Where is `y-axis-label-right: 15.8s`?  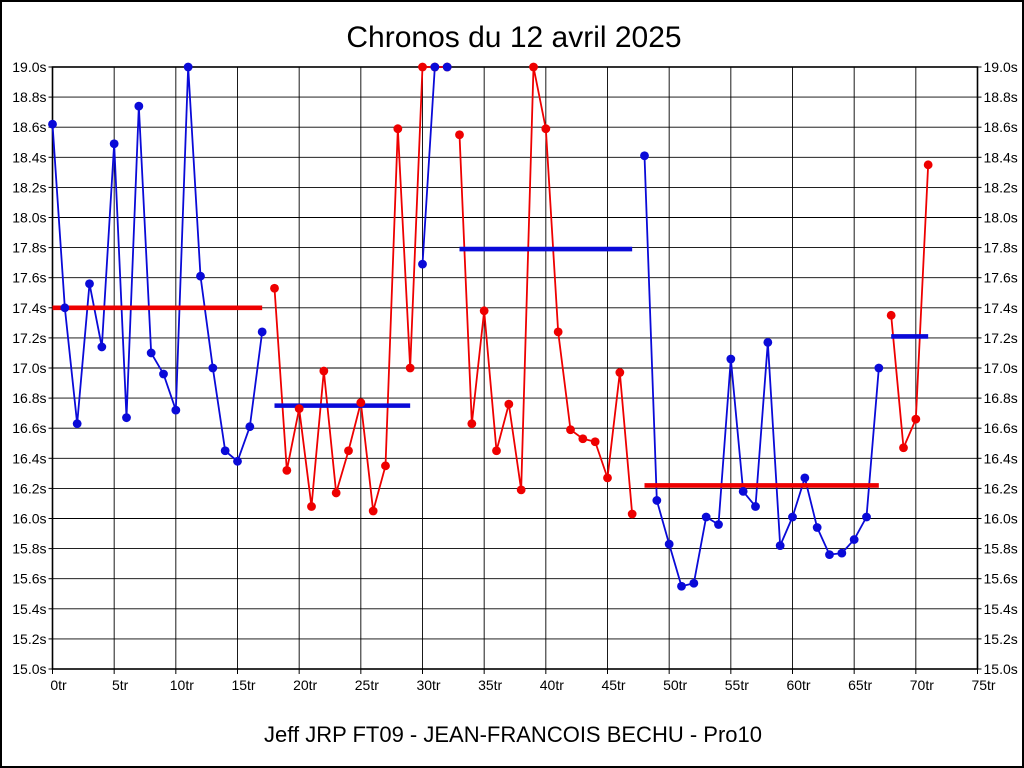 y-axis-label-right: 15.8s is located at coordinates (1001, 549).